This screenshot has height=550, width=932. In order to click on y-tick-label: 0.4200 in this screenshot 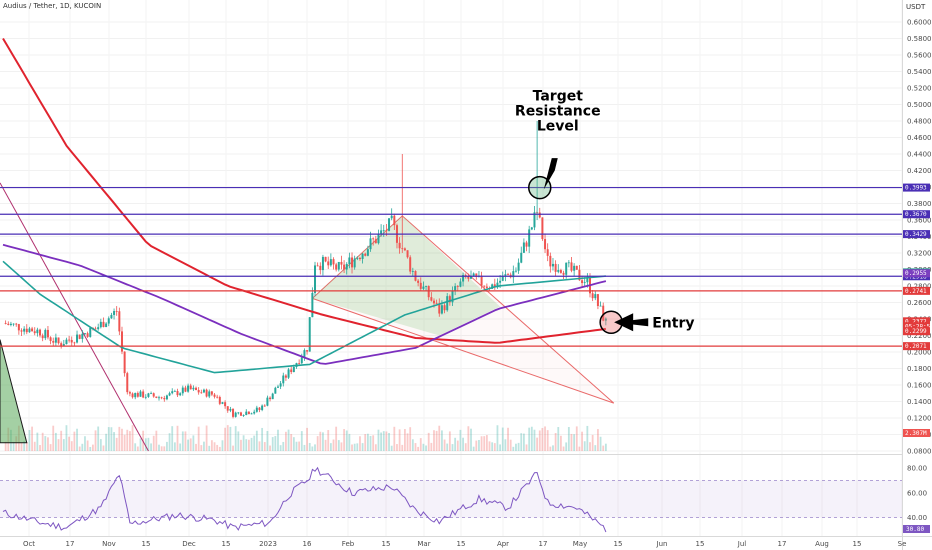, I will do `click(919, 171)`.